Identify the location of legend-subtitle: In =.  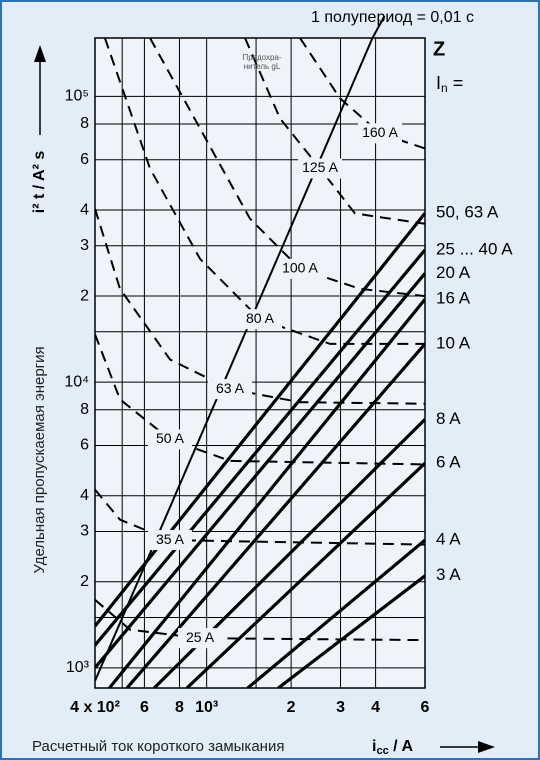
(449, 84).